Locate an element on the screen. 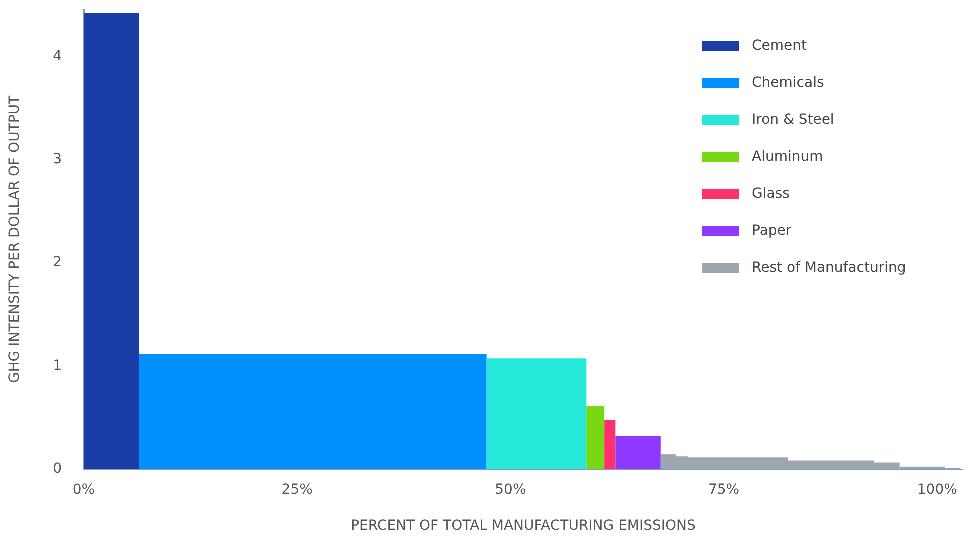 The height and width of the screenshot is (538, 975). y-tick-label: 1 is located at coordinates (57, 366).